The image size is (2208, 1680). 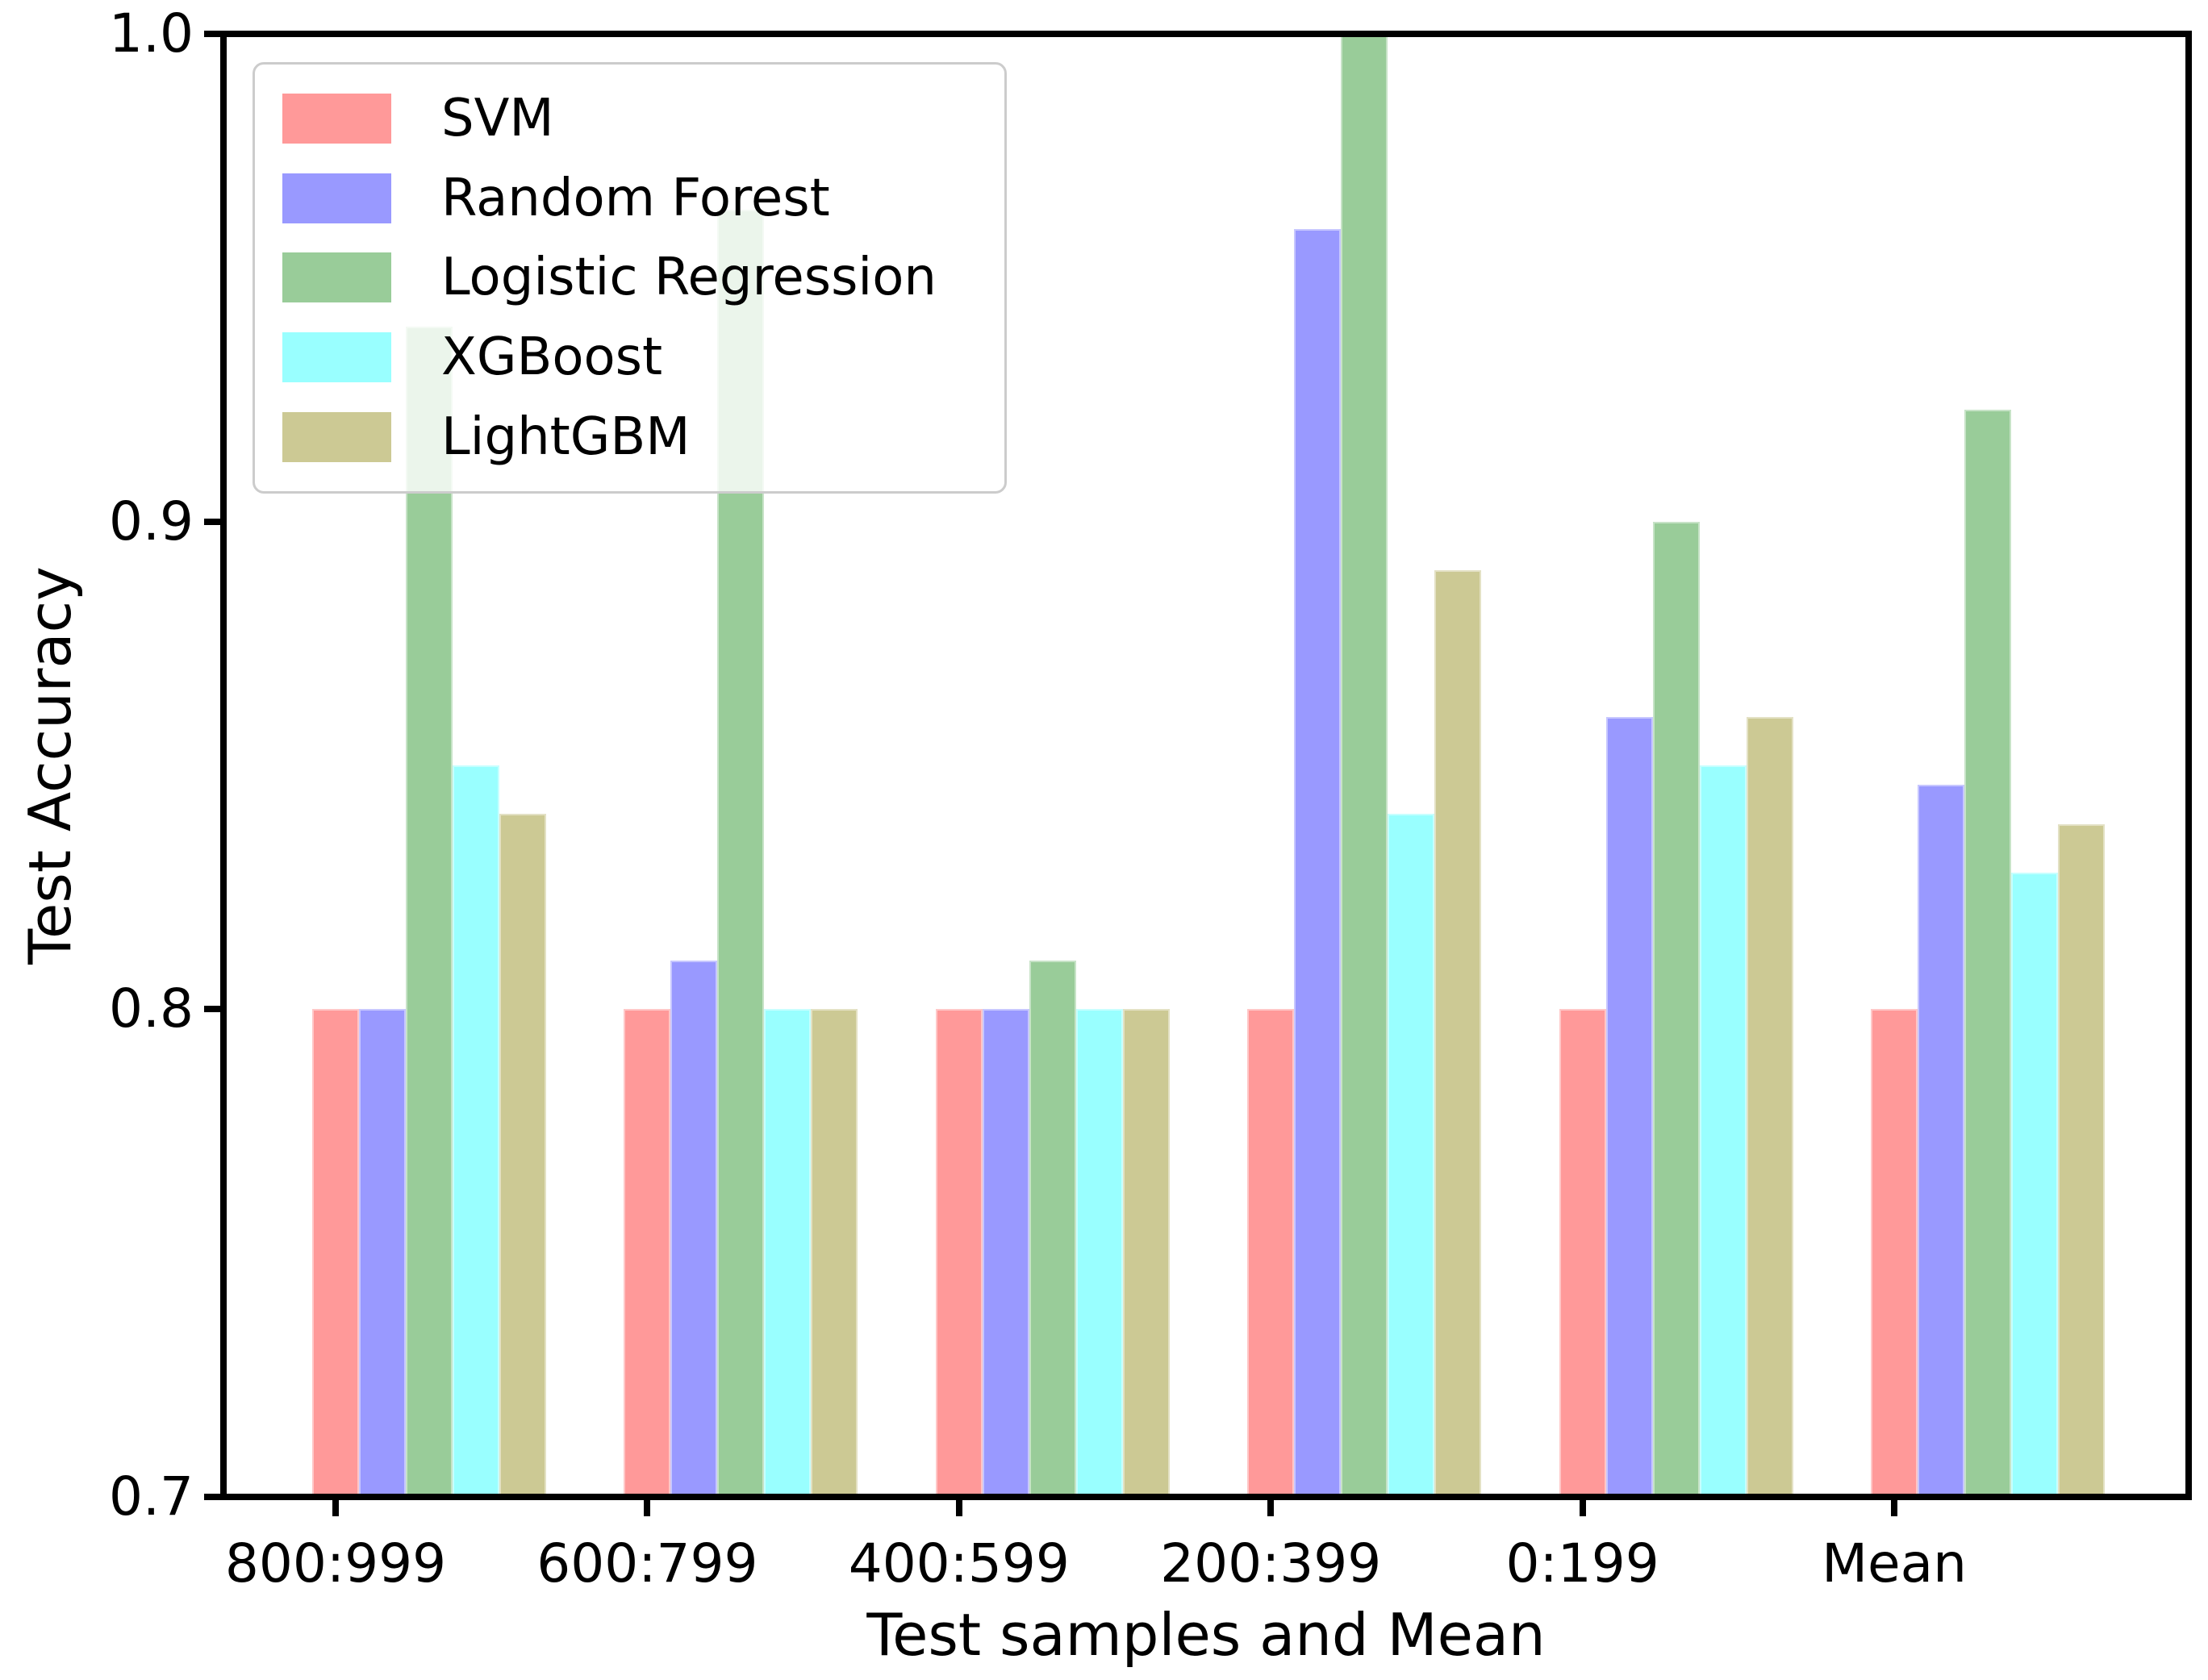 What do you see at coordinates (50, 766) in the screenshot?
I see `y-axis-label: Test Accuracy` at bounding box center [50, 766].